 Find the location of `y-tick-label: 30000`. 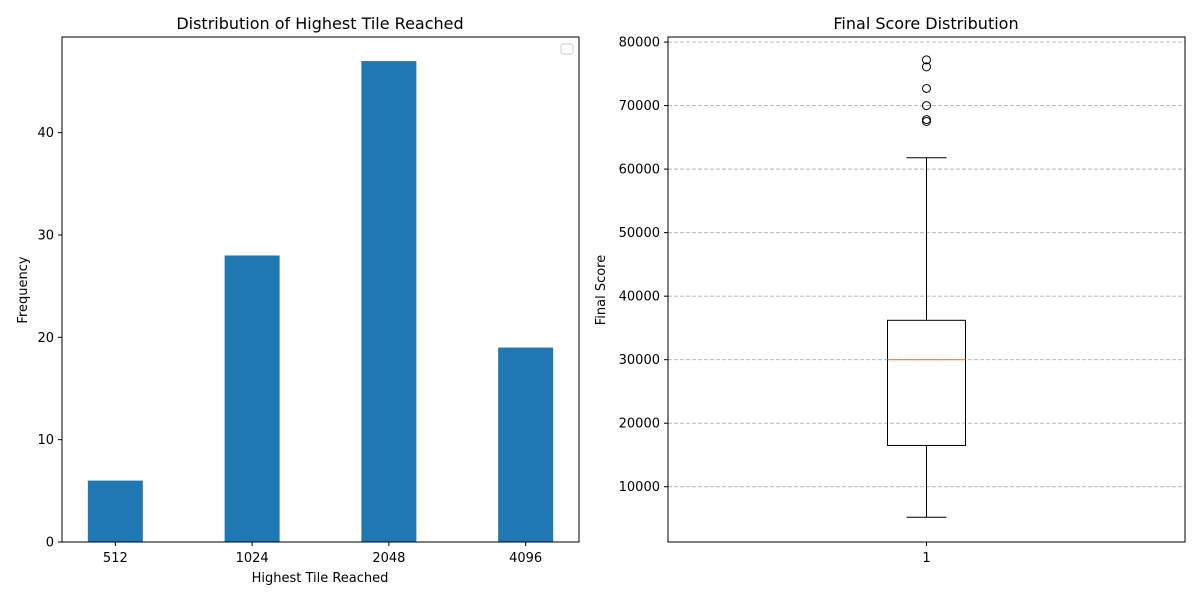

y-tick-label: 30000 is located at coordinates (639, 360).